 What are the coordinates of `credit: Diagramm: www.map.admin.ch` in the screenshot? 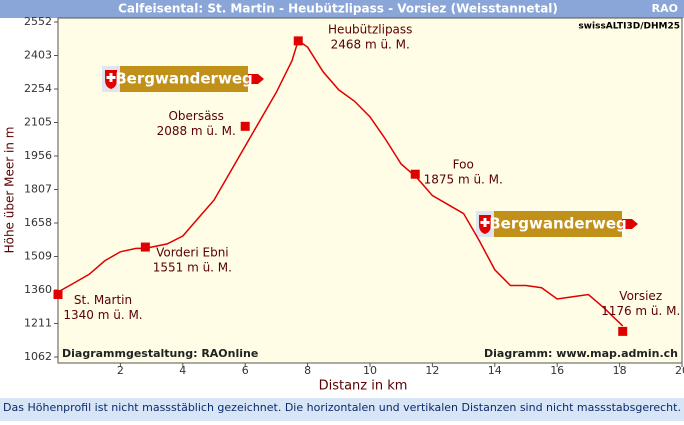 It's located at (581, 353).